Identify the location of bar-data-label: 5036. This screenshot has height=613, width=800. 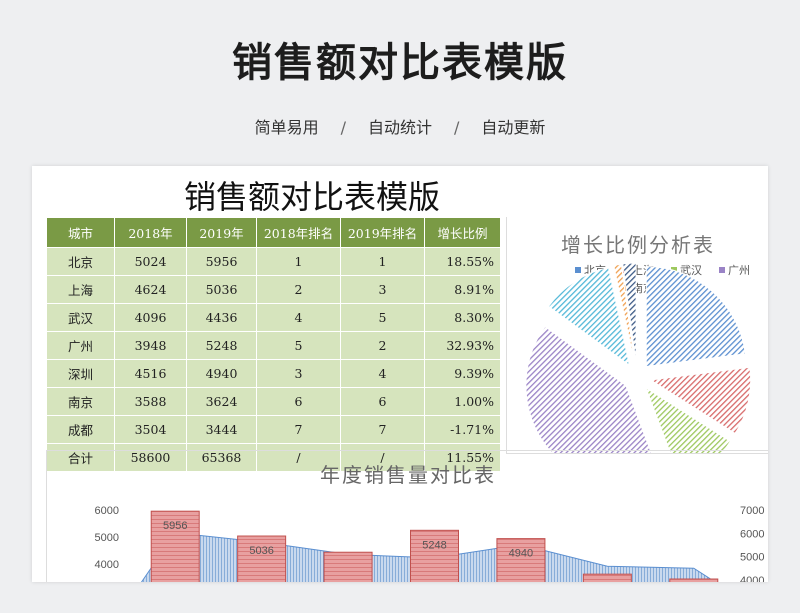
(261, 551).